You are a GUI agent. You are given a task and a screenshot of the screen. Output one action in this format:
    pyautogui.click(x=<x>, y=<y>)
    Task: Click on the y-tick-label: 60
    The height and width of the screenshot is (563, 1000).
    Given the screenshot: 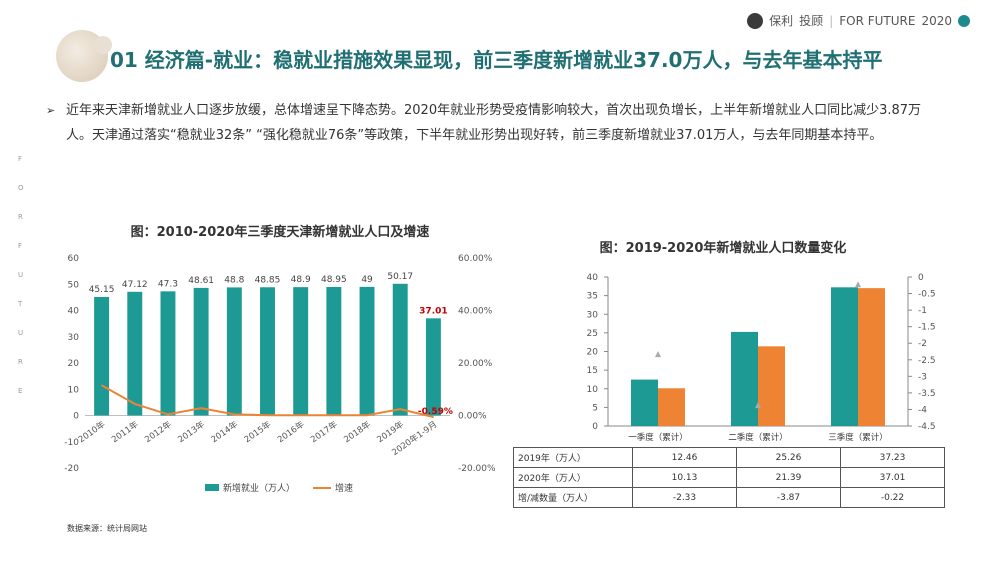 What is the action you would take?
    pyautogui.click(x=74, y=259)
    